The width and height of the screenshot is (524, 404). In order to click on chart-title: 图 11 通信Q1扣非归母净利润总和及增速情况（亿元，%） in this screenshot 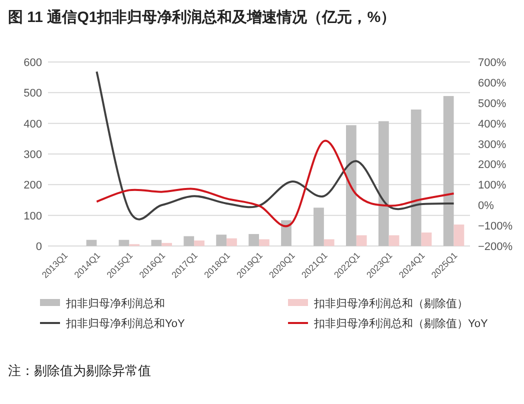, I will do `click(202, 17)`.